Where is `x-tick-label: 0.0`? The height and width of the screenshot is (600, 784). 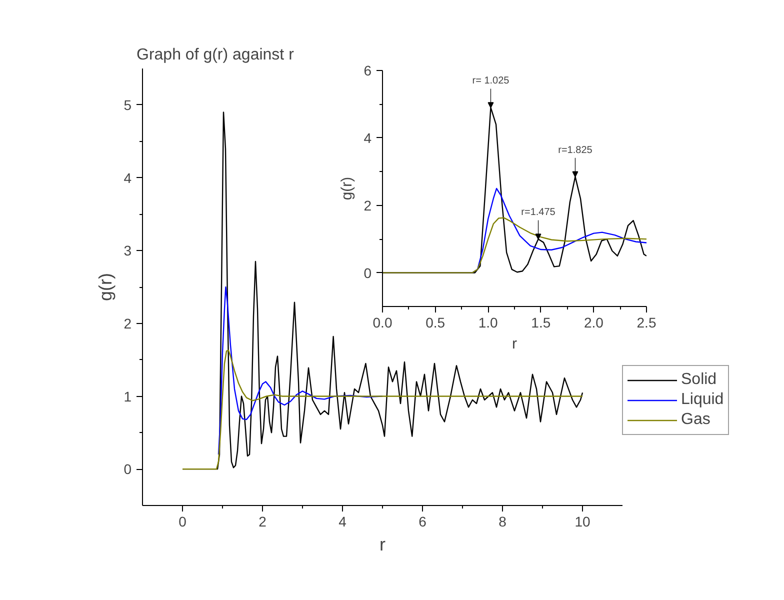 x-tick-label: 0.0 is located at coordinates (382, 322).